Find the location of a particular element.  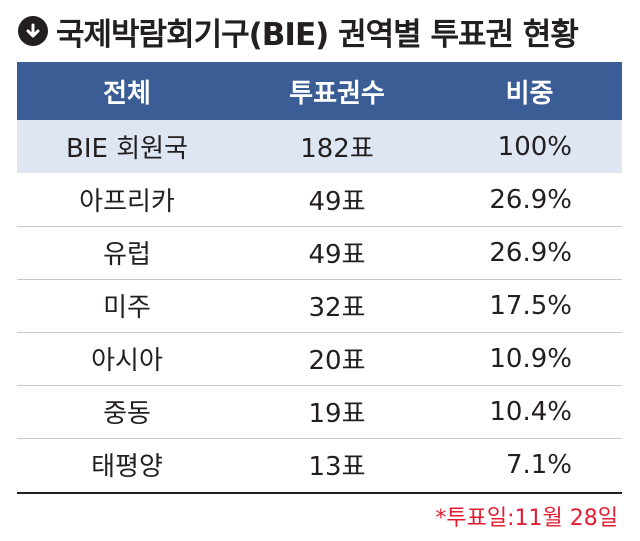

arrow-down-circle-icon is located at coordinates (33, 31).